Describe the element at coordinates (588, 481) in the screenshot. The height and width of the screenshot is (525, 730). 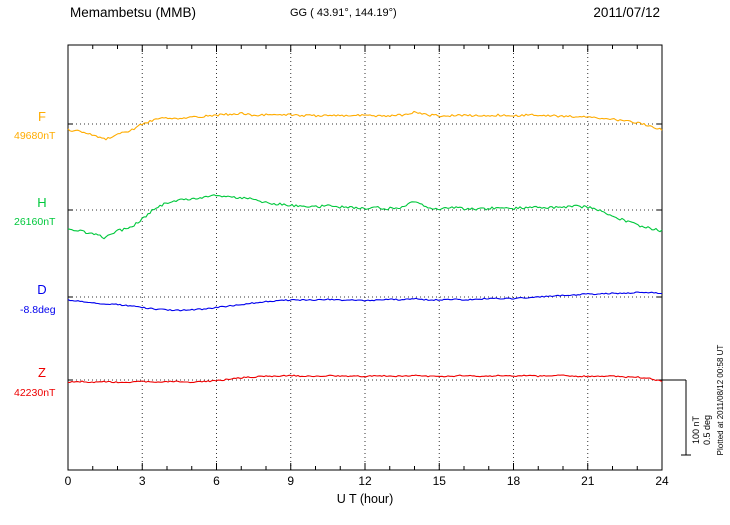
I see `x-tick-label: 21` at that location.